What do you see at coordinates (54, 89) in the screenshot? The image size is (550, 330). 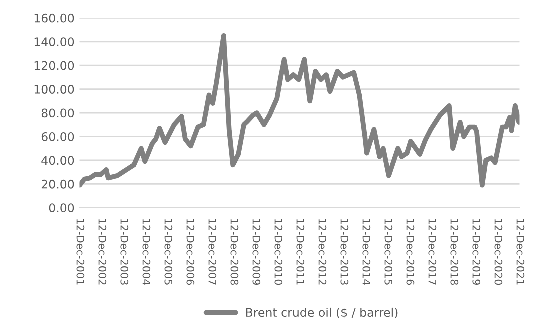 I see `y-tick-label: 100.00` at bounding box center [54, 89].